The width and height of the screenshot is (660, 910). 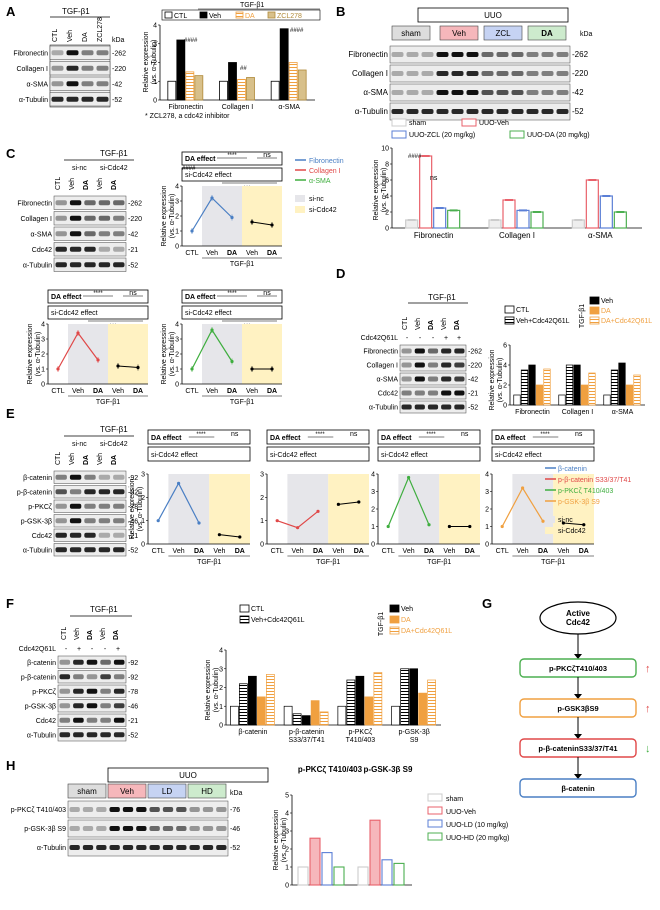 What do you see at coordinates (325, 171) in the screenshot?
I see `legend-label: Collagen I` at bounding box center [325, 171].